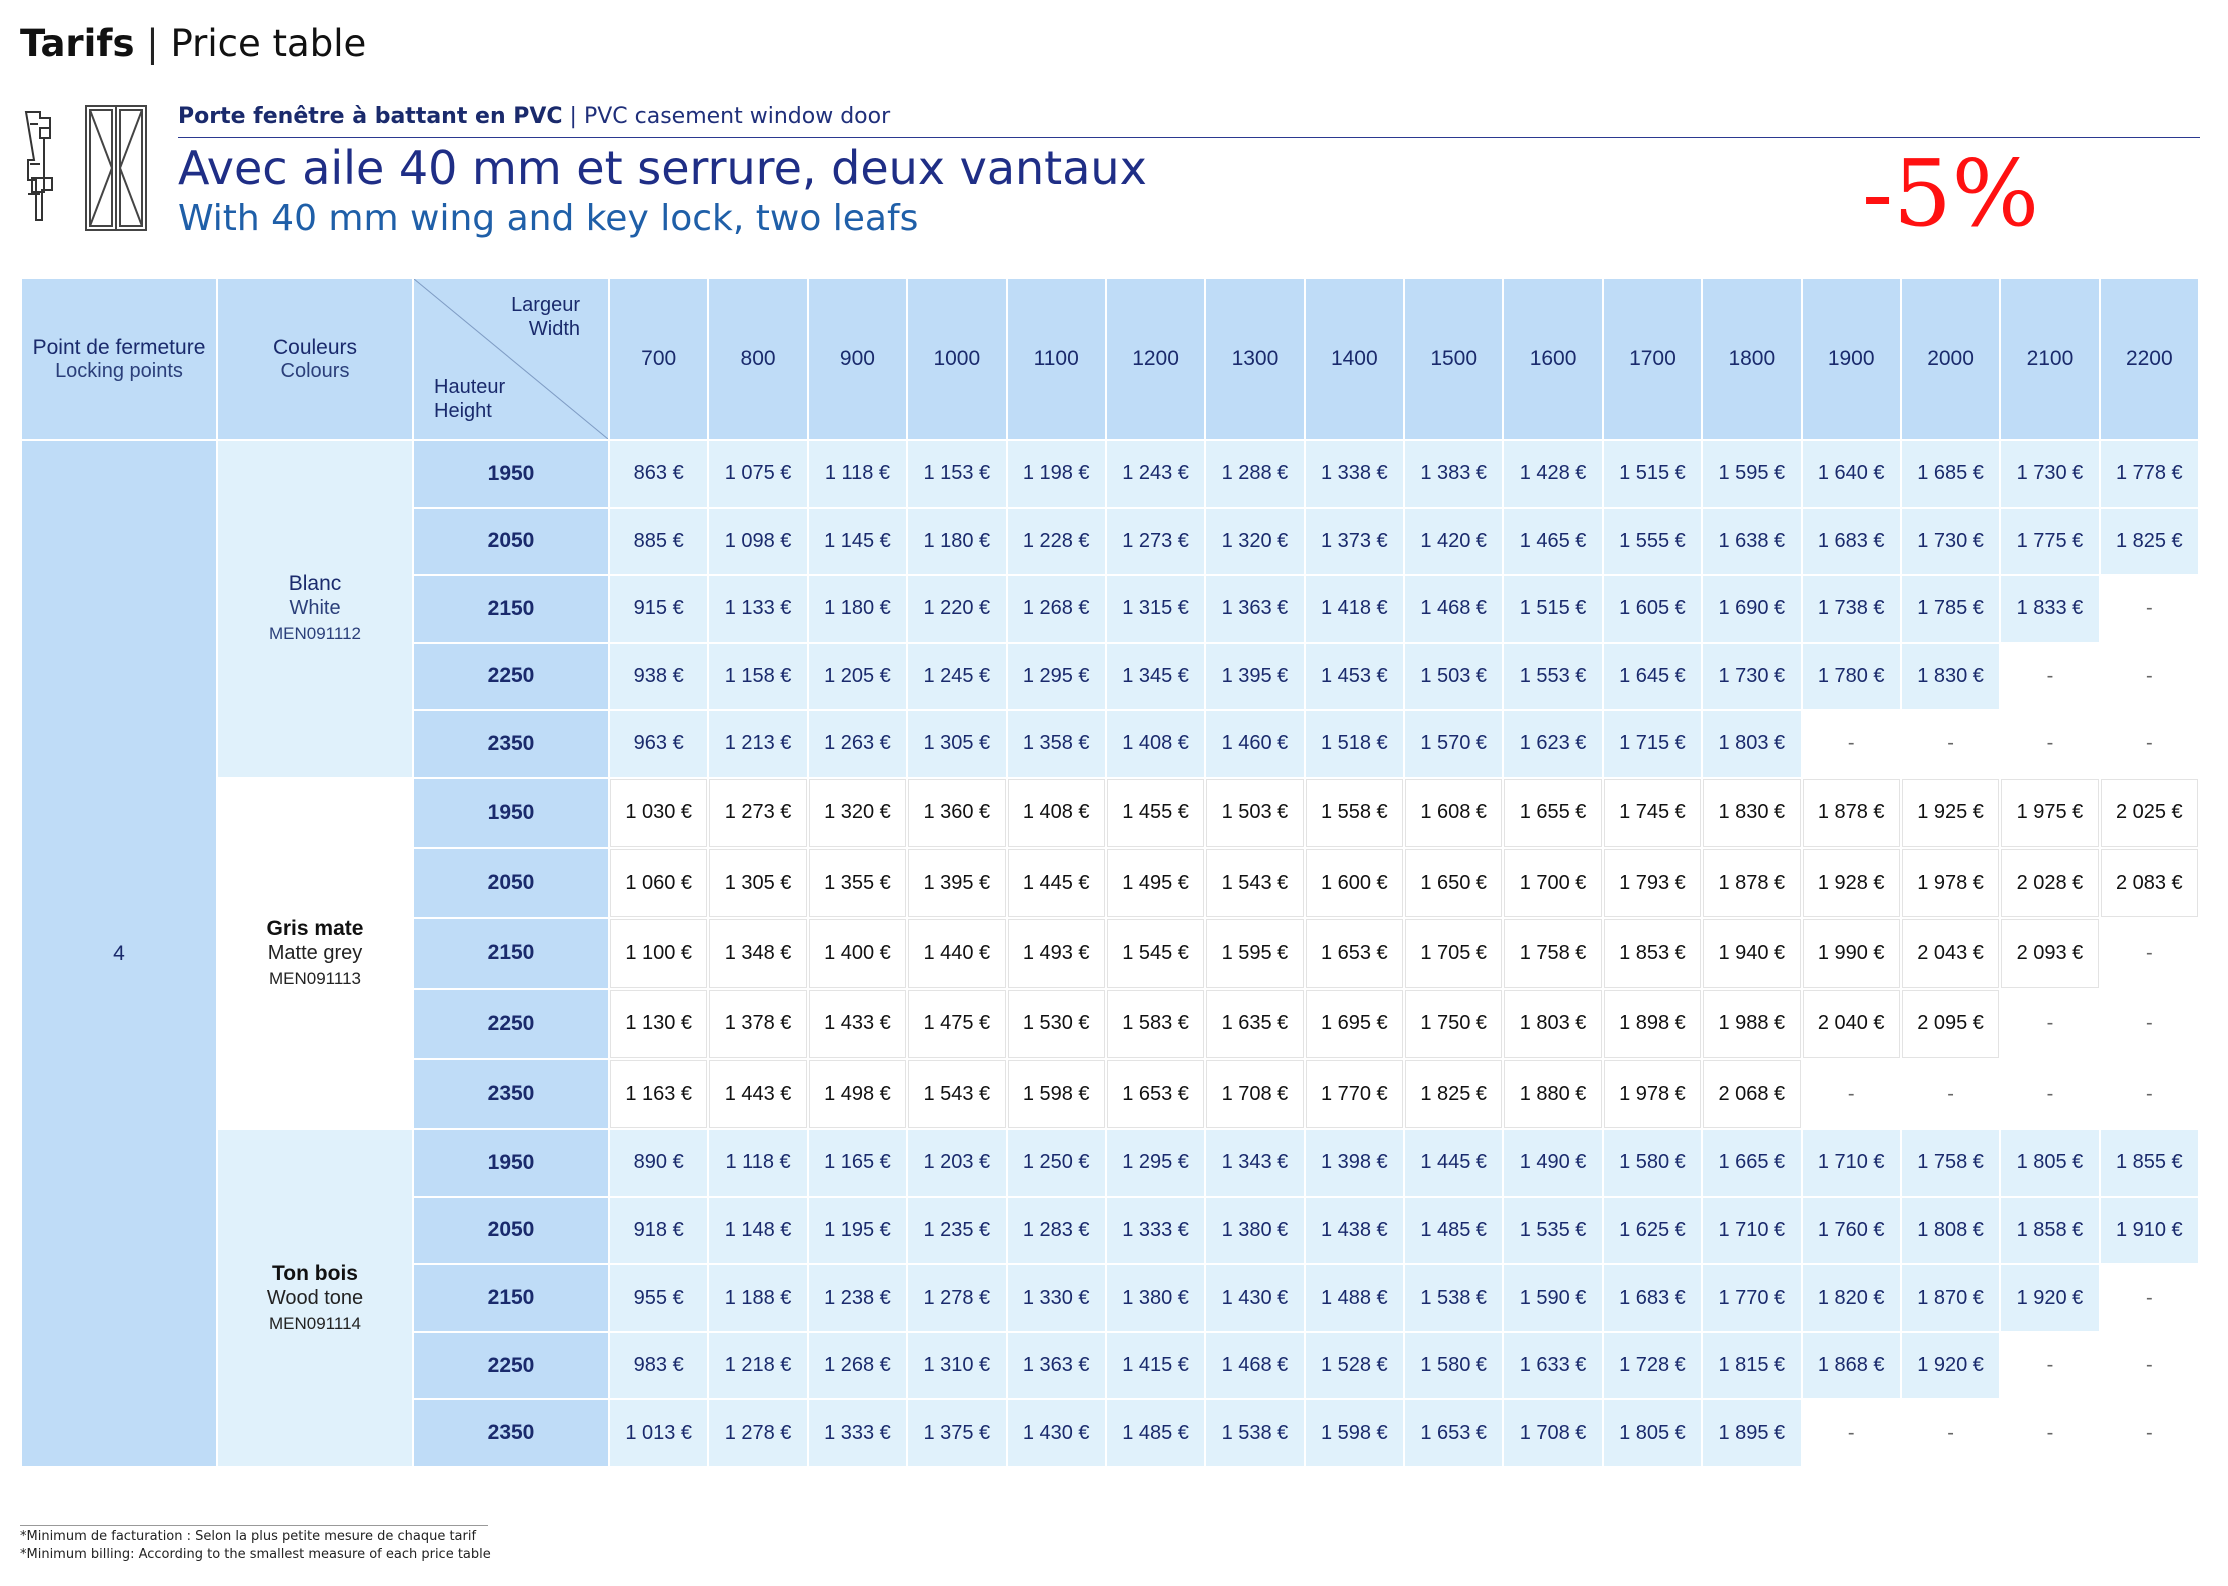 Image resolution: width=2228 pixels, height=1586 pixels. I want to click on price-cell: 963 €, so click(659, 744).